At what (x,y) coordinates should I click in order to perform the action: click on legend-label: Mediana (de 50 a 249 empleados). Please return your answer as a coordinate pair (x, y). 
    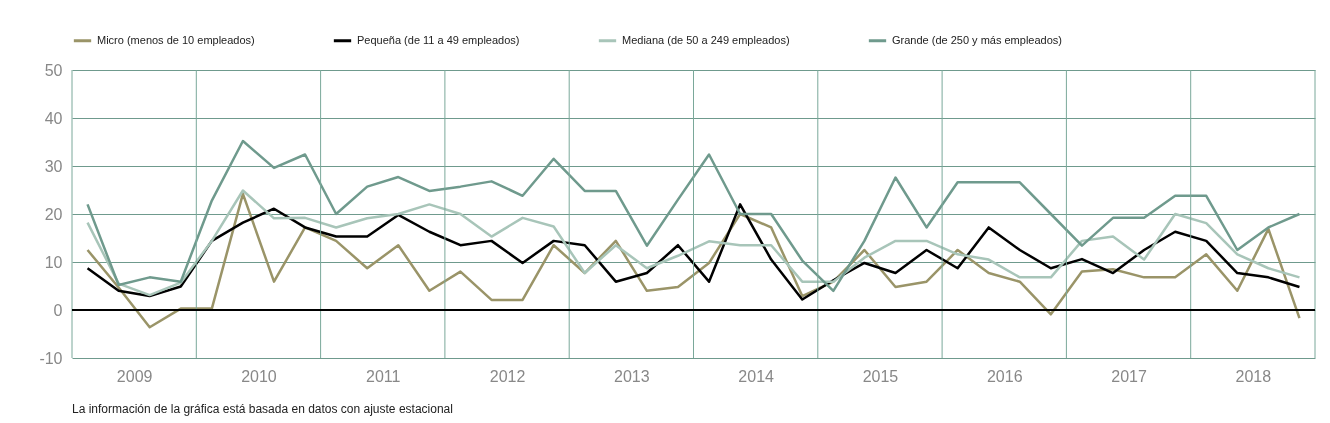
    Looking at the image, I should click on (706, 39).